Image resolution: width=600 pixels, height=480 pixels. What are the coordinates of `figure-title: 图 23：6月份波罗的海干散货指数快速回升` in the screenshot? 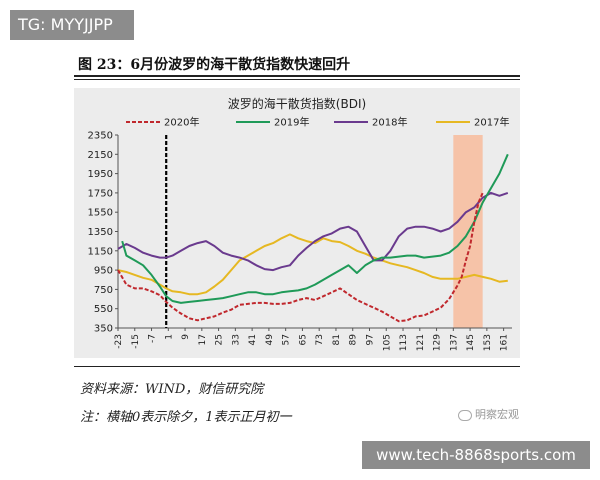 It's located at (214, 65).